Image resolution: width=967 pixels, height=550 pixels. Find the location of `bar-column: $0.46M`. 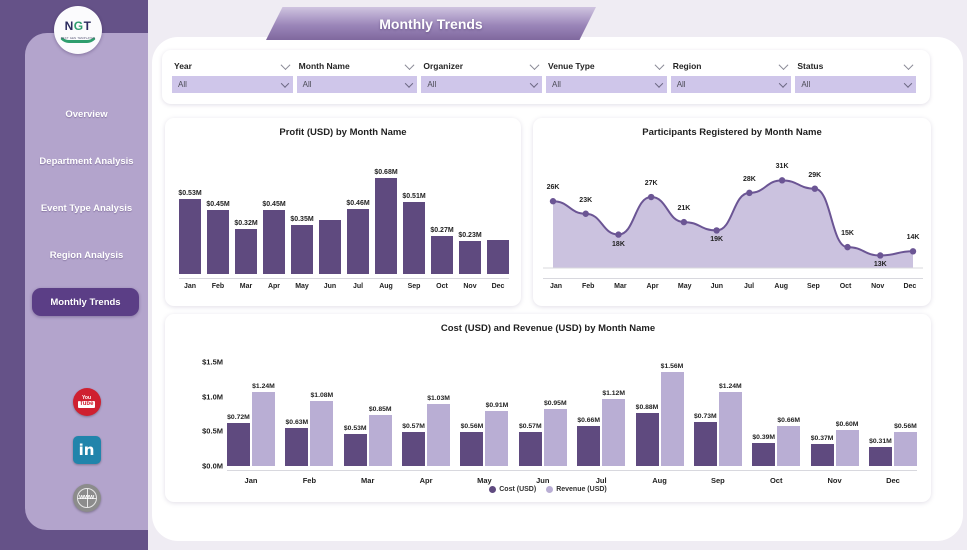

bar-column: $0.46M is located at coordinates (358, 214).